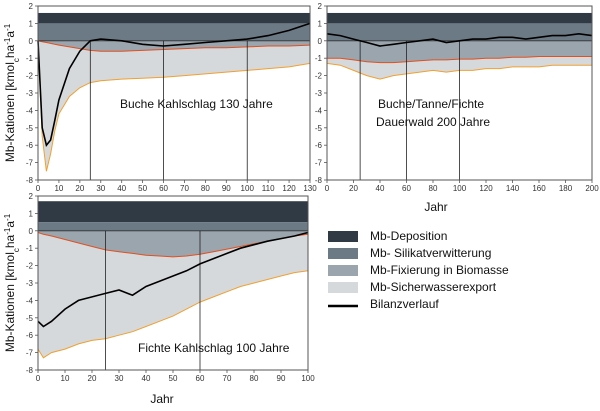 The image size is (600, 411). What do you see at coordinates (343, 287) in the screenshot?
I see `legend-swatch-export` at bounding box center [343, 287].